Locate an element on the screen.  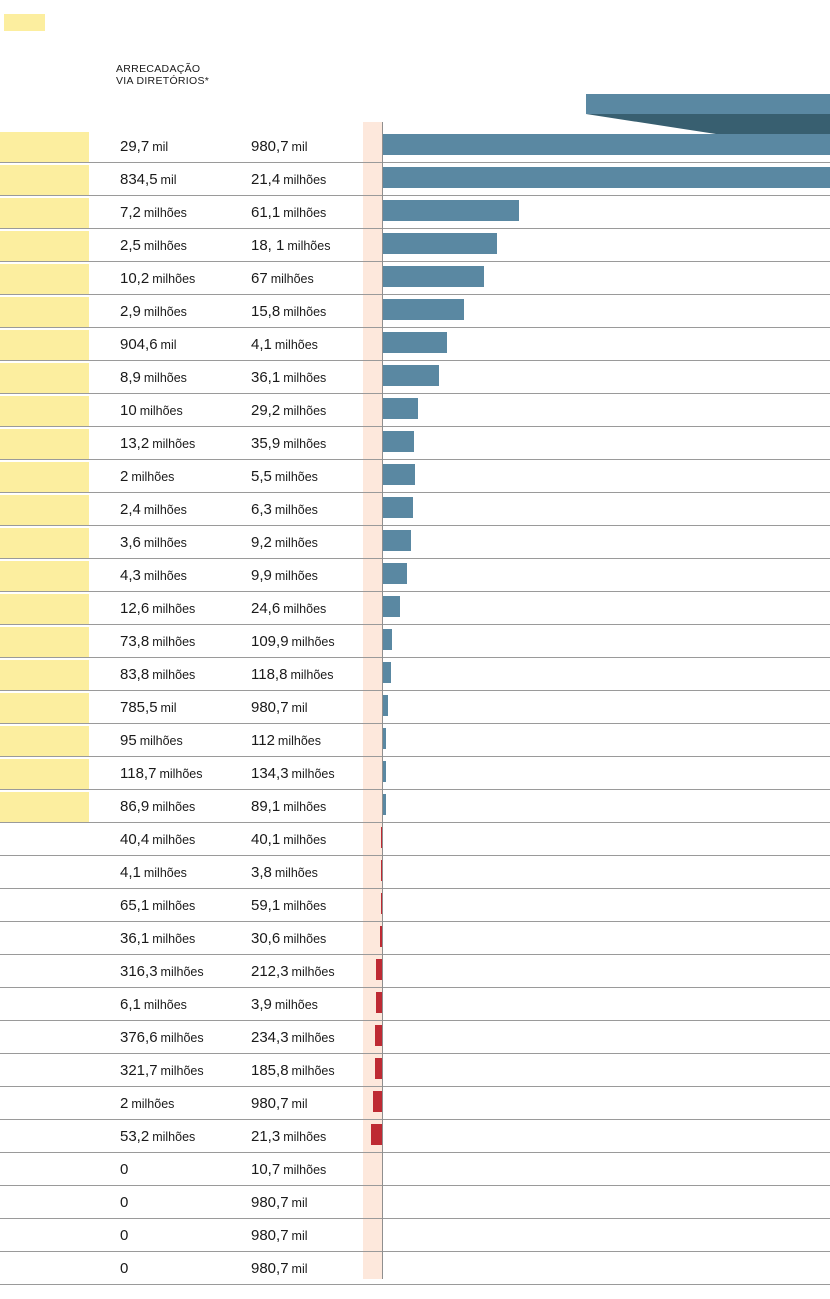
second-value: 30,6 milhões is located at coordinates (288, 939).